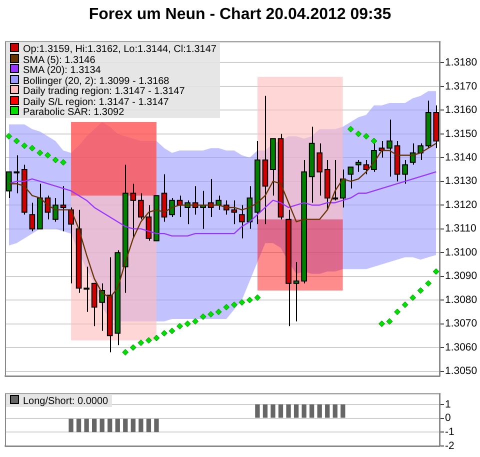  What do you see at coordinates (461, 347) in the screenshot?
I see `y-tick-label: 1.3060` at bounding box center [461, 347].